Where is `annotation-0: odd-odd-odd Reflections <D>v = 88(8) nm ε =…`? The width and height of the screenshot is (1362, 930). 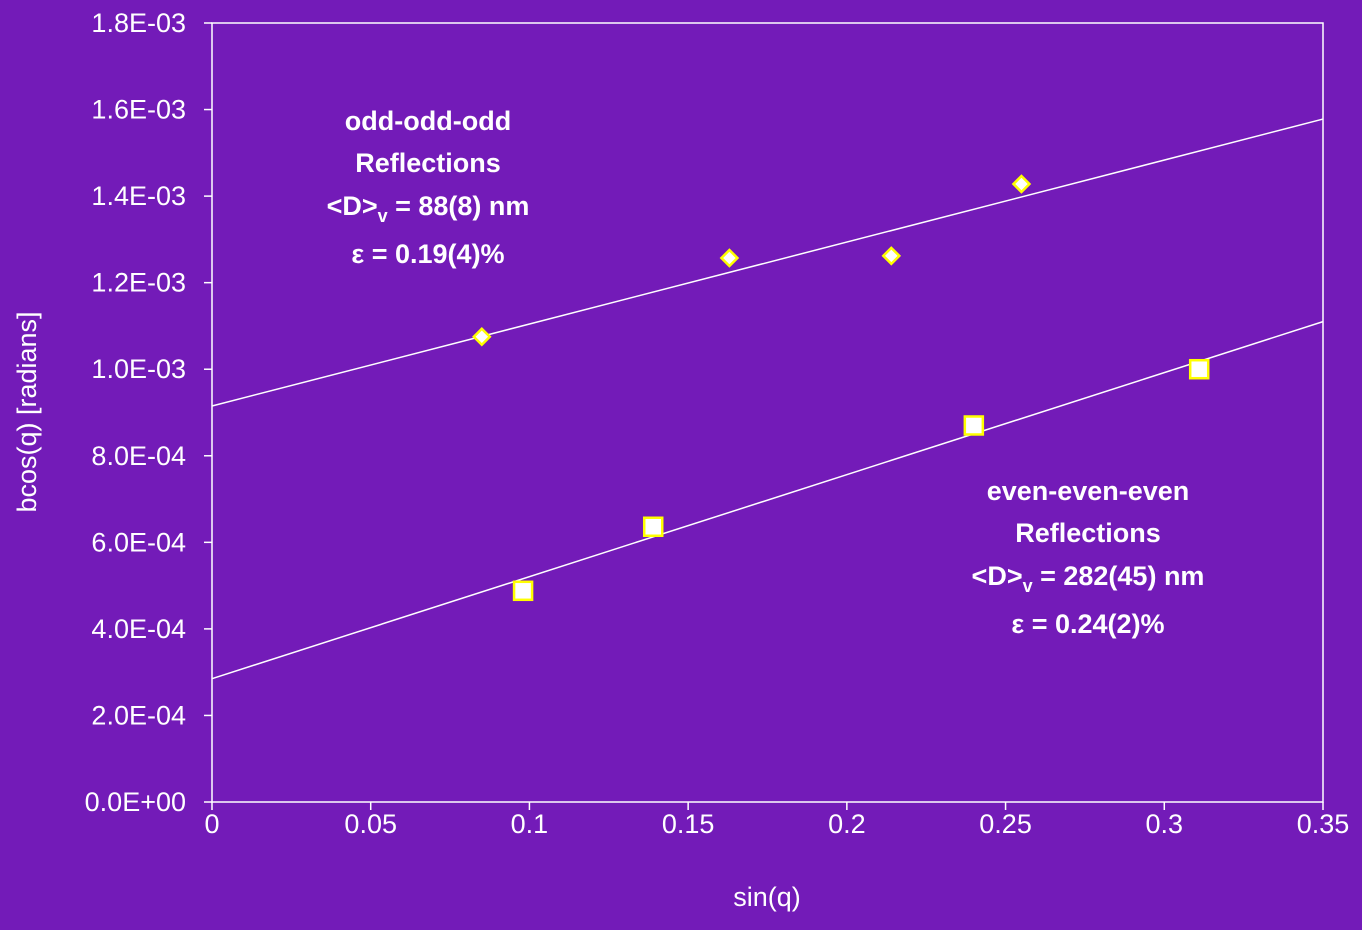 annotation-0: odd-odd-odd Reflections <D>v = 88(8) nm ε =… is located at coordinates (428, 187).